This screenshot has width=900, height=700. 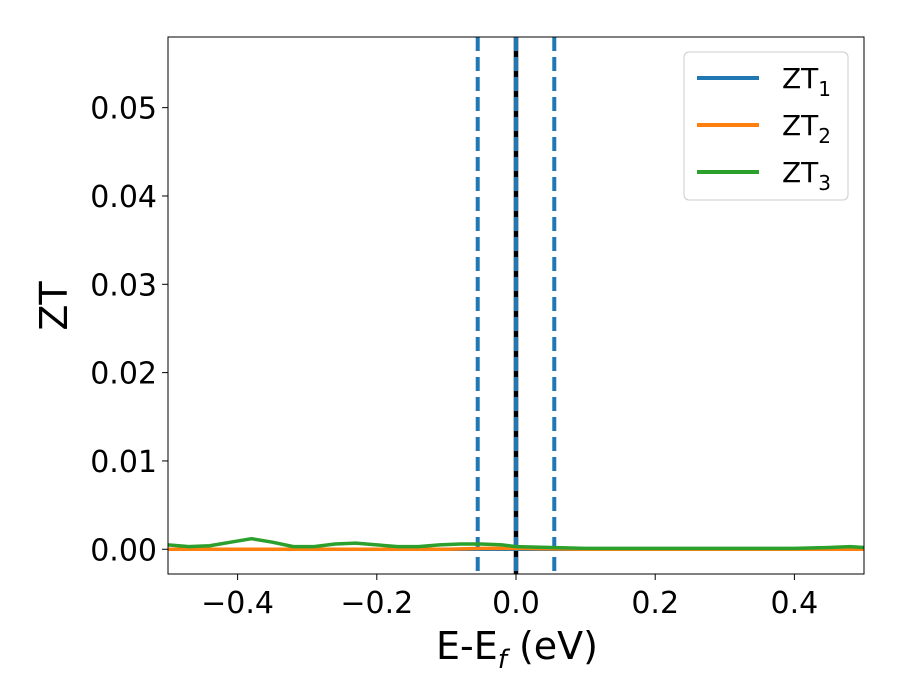 What do you see at coordinates (516, 603) in the screenshot?
I see `x-tick-label: 0.0` at bounding box center [516, 603].